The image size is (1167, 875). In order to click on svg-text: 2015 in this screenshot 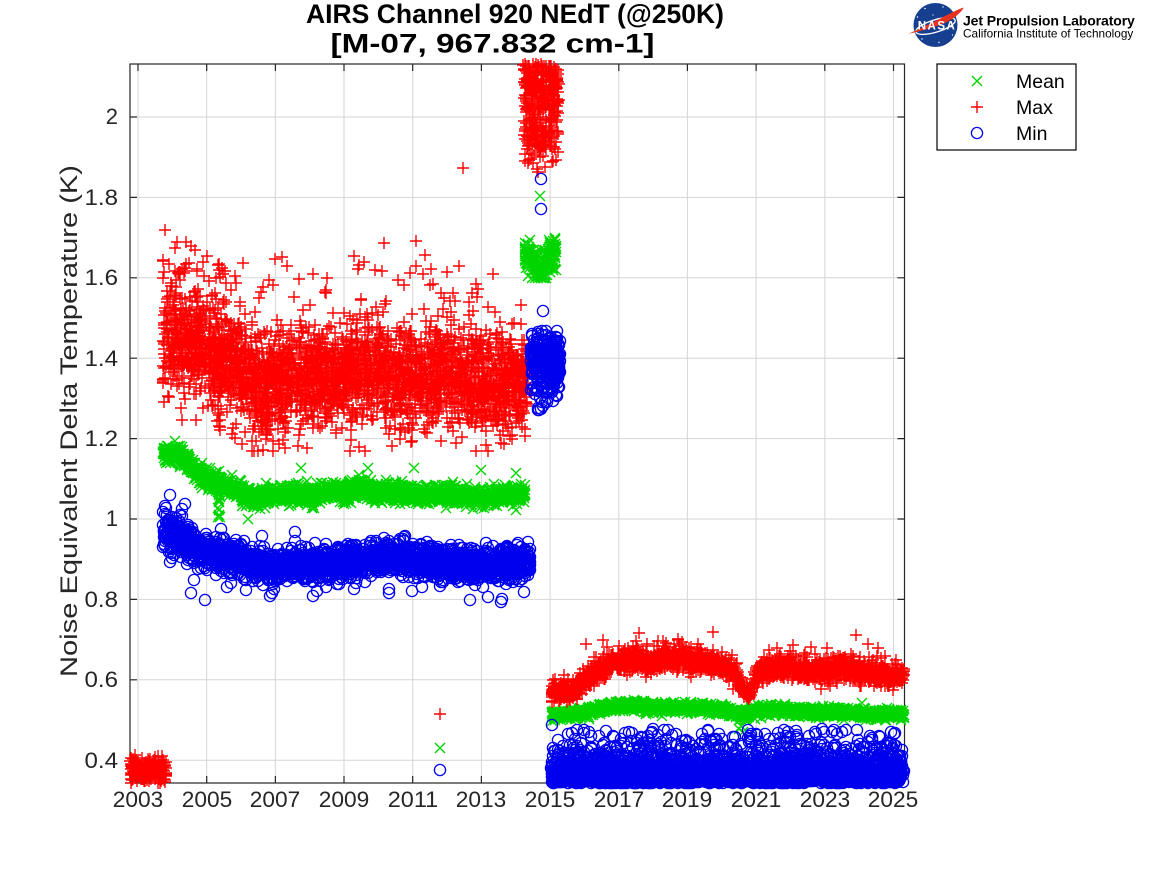, I will do `click(550, 799)`.